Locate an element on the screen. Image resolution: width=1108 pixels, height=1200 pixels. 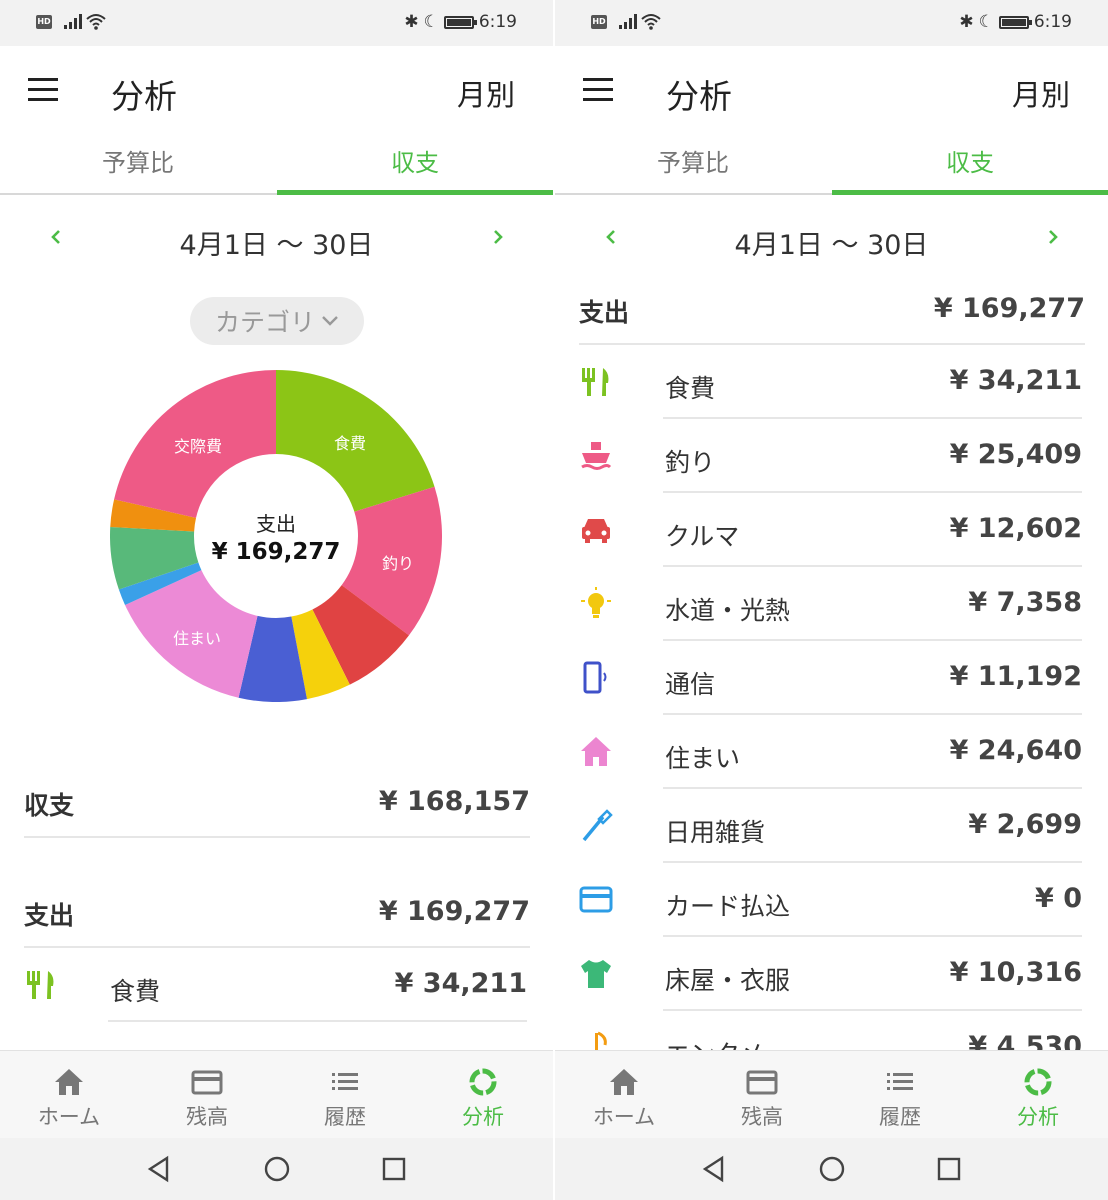
app-bar: 分析 月別 is located at coordinates (276, 90).